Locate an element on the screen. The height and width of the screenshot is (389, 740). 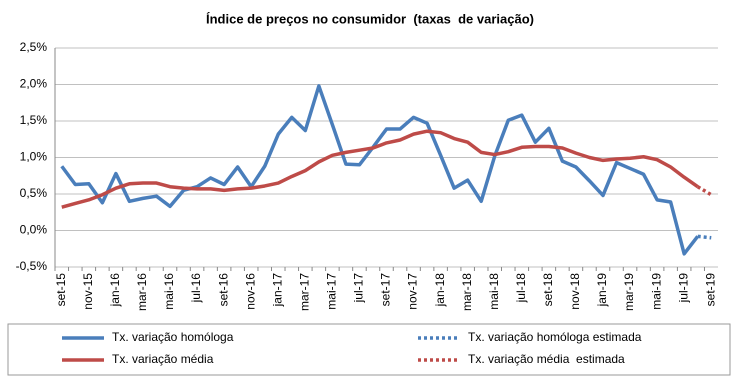
legend-label: Tx. variação homóloga estimada is located at coordinates (555, 337).